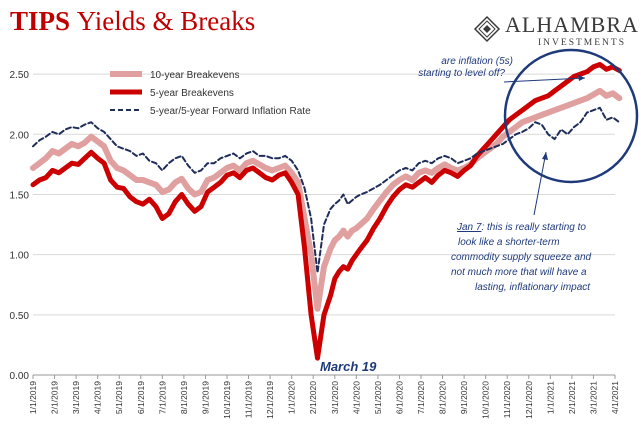 The width and height of the screenshot is (641, 441). Describe the element at coordinates (545, 156) in the screenshot. I see `annotation-arrowhead-note` at that location.